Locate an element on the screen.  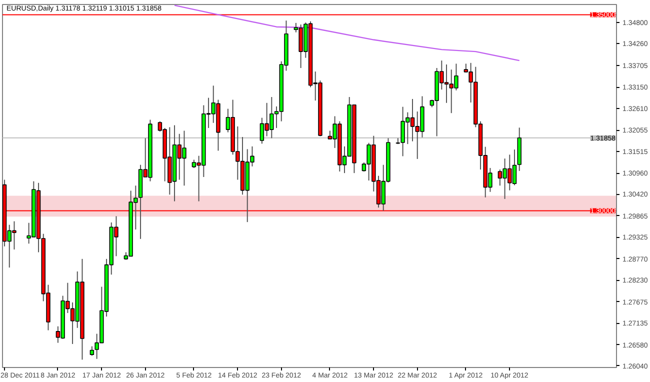
line-series is located at coordinates (347, 33).